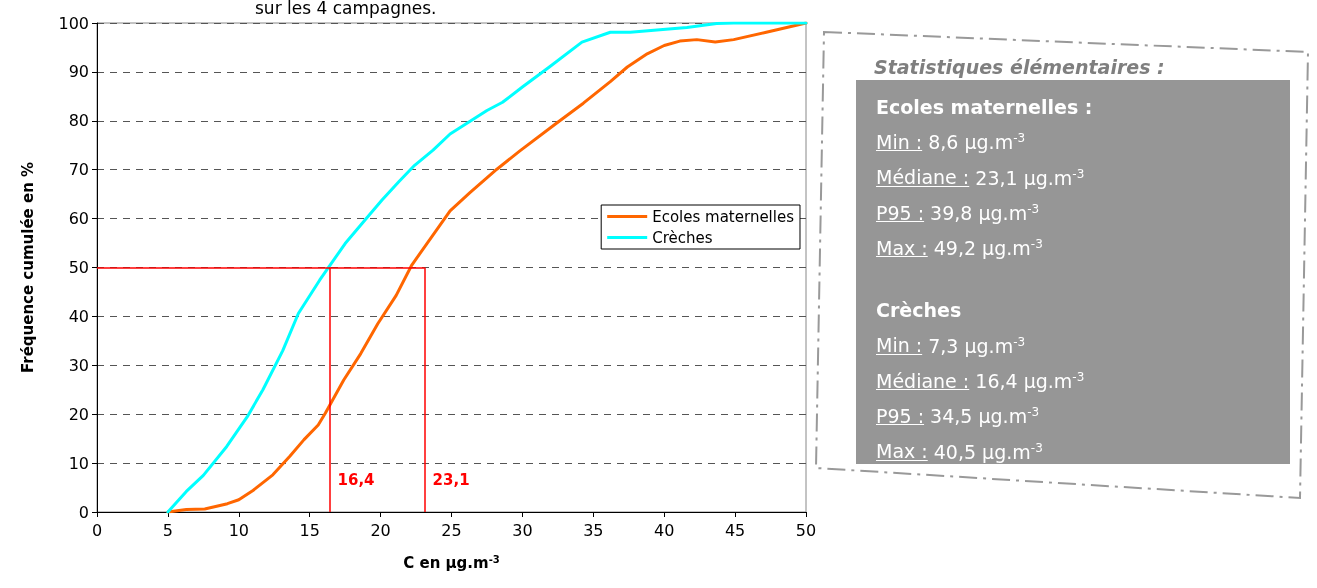 The image size is (1317, 588). What do you see at coordinates (959, 451) in the screenshot?
I see `text: Max : 40,5 µg.m$^{-3}$` at bounding box center [959, 451].